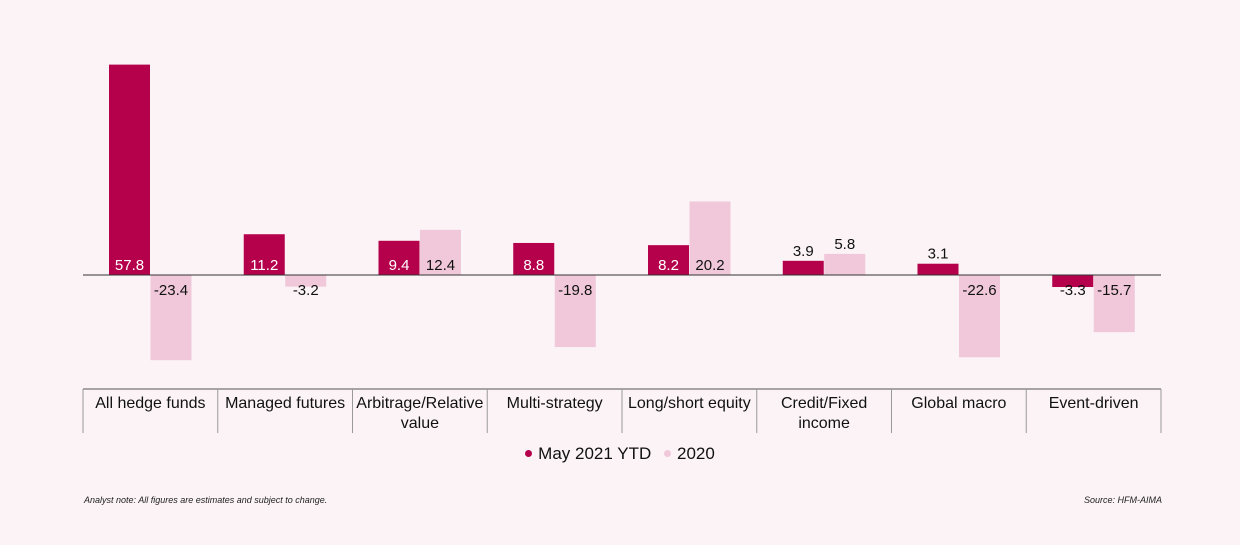  I want to click on data-label-series-0-3: 8.8, so click(533, 265).